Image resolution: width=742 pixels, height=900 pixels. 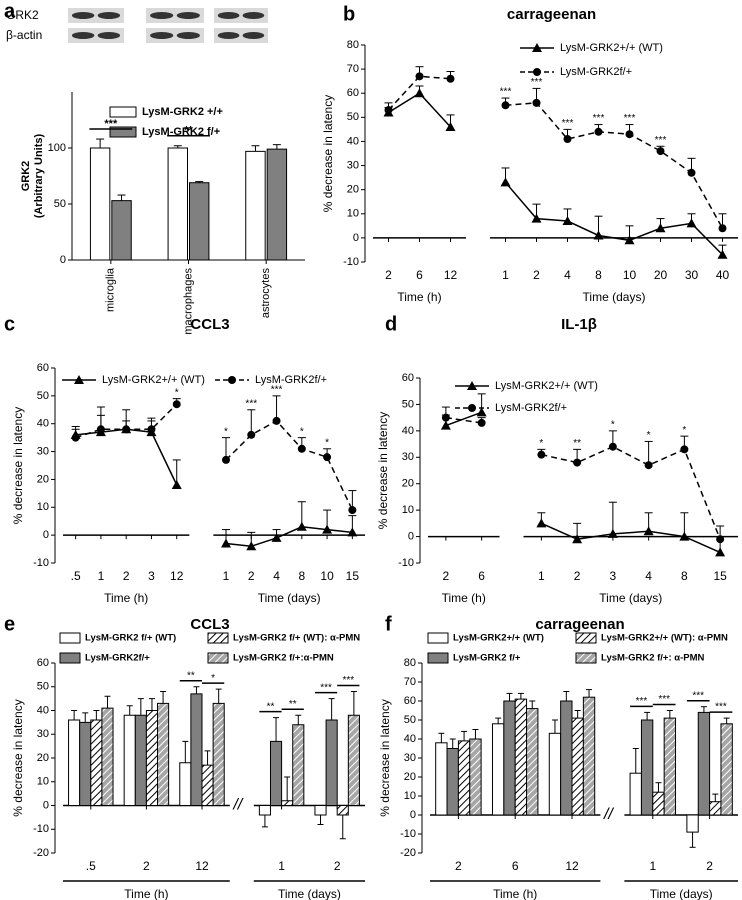 I want to click on chart-title: carrageenan, so click(x=579, y=624).